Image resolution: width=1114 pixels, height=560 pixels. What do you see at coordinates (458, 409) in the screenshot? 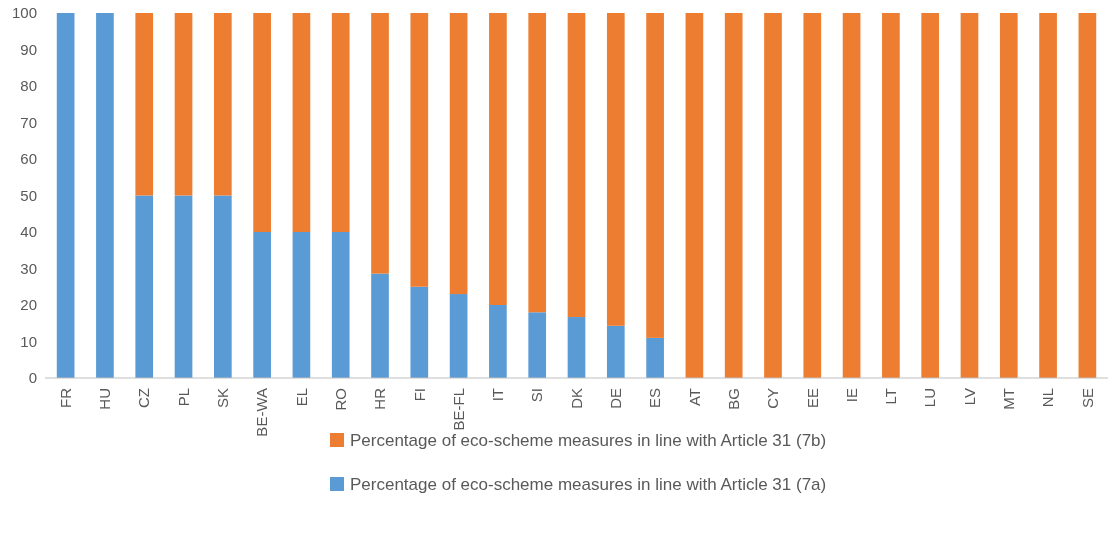
I see `x-tick-label: BE-FL` at bounding box center [458, 409].